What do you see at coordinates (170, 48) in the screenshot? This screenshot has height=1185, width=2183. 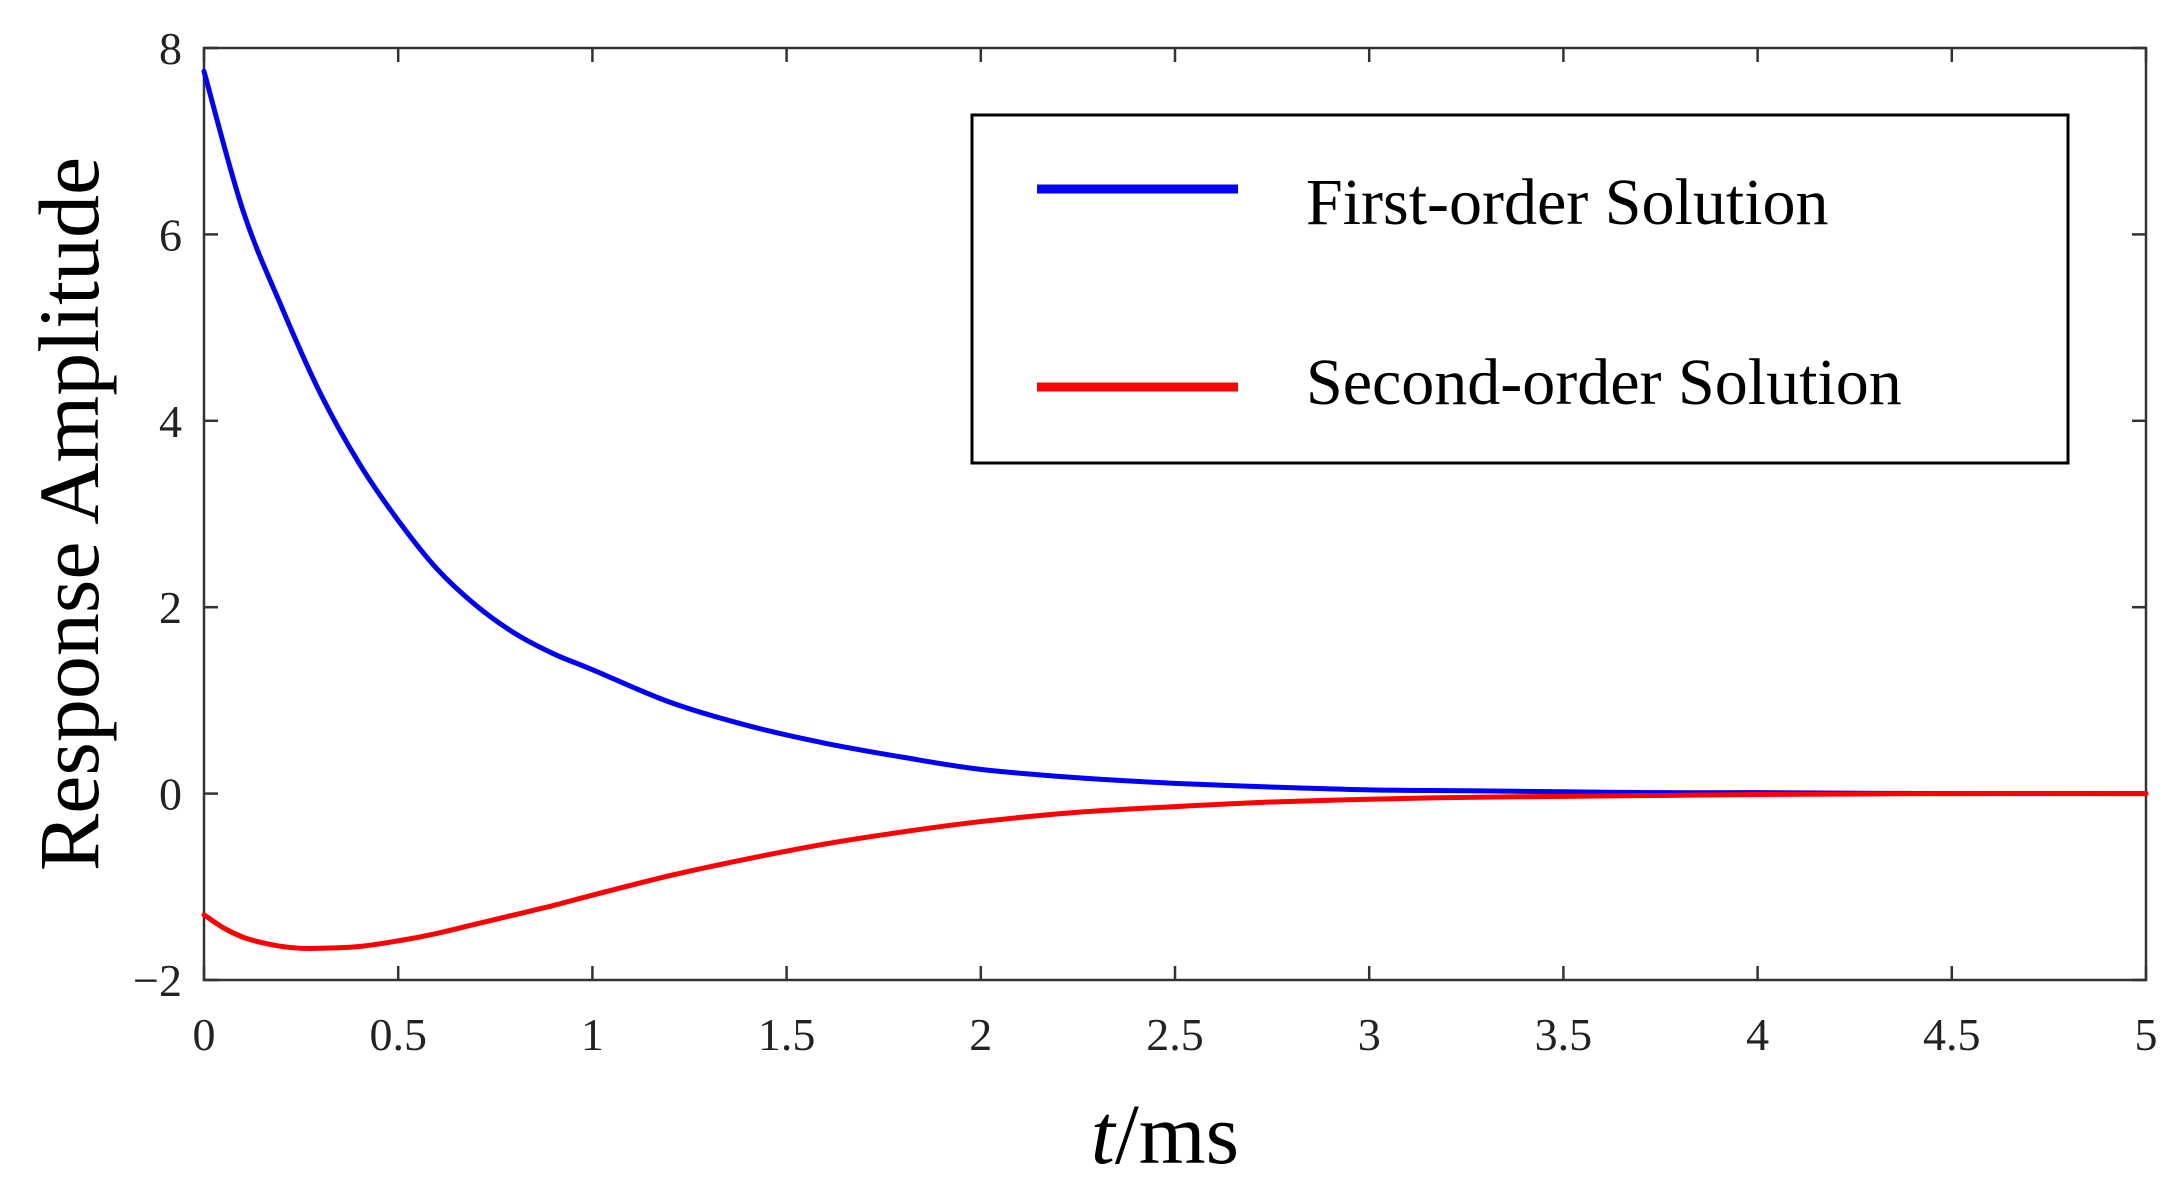 I see `y-tick-label: 8` at bounding box center [170, 48].